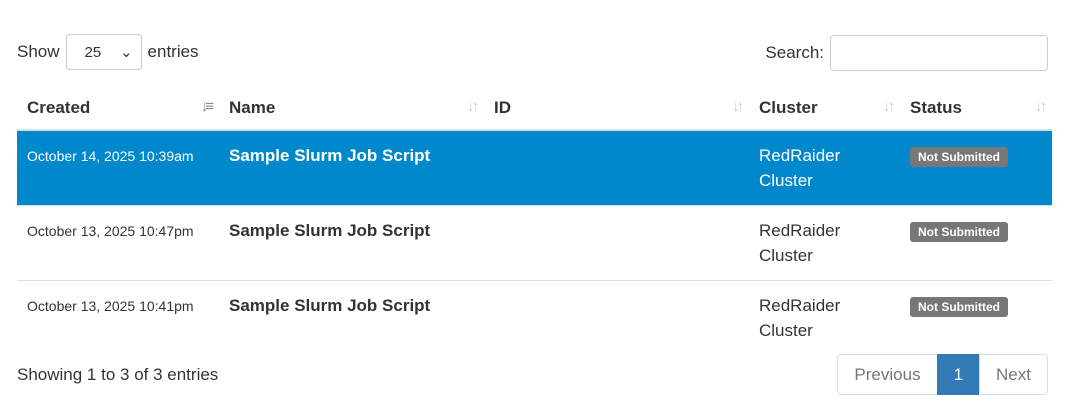 This screenshot has height=401, width=1065. What do you see at coordinates (38, 51) in the screenshot?
I see `show-label: Show` at bounding box center [38, 51].